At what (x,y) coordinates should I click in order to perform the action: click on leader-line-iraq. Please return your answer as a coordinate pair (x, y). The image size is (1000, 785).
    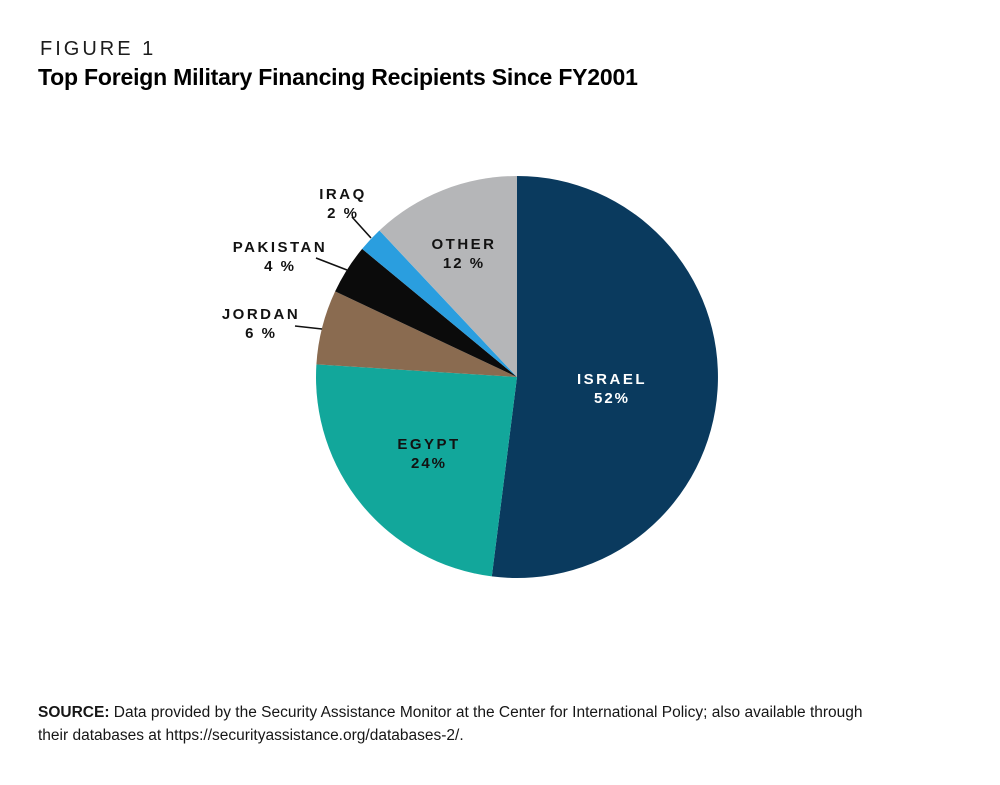
    Looking at the image, I should click on (361, 227).